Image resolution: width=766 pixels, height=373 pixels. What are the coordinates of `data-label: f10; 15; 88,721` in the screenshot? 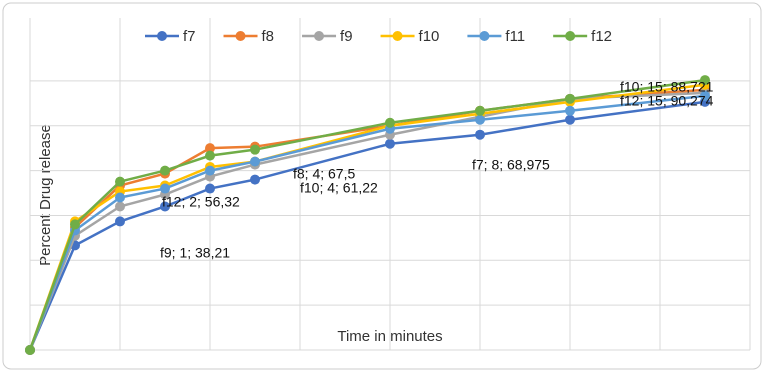 It's located at (667, 87).